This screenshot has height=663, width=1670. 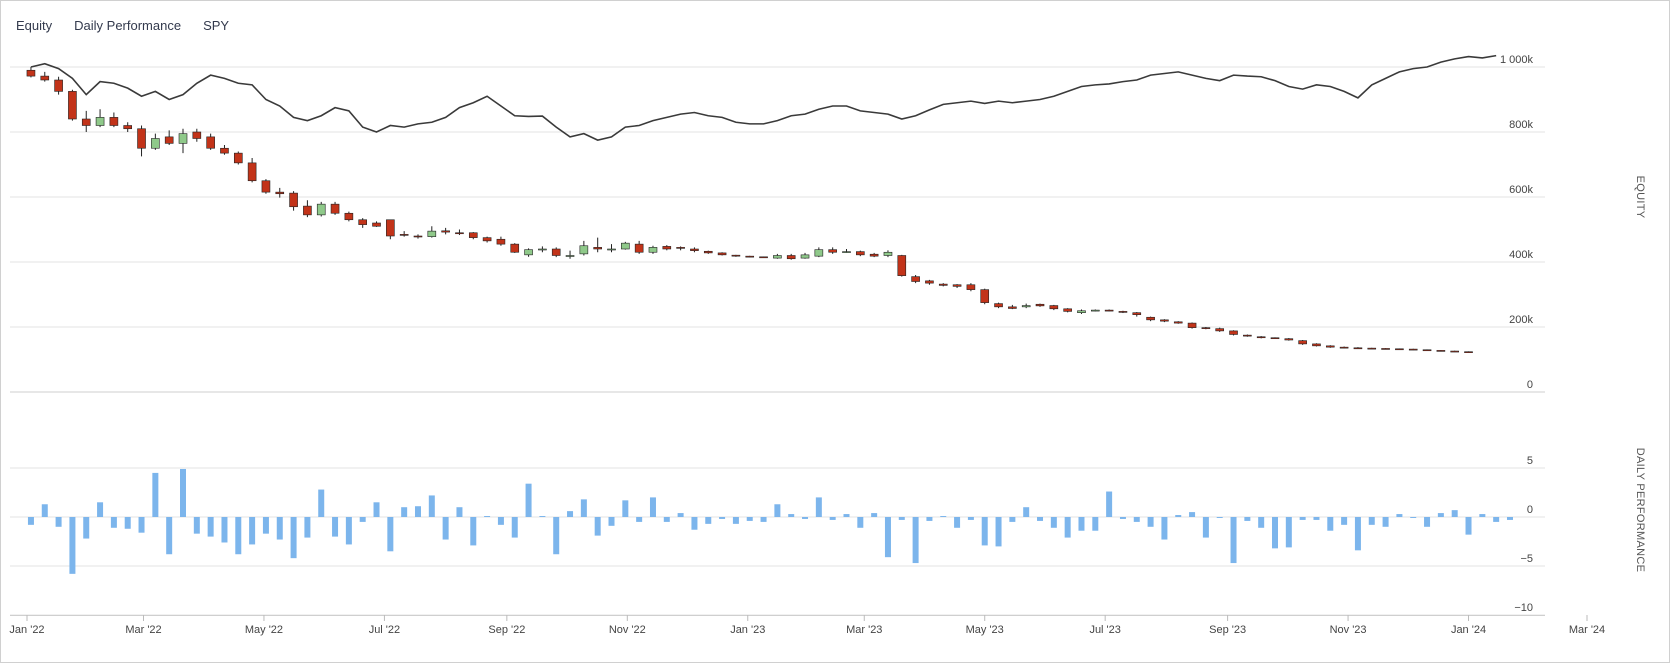 What do you see at coordinates (128, 25) in the screenshot?
I see `legend-daily-performance: Daily Performance` at bounding box center [128, 25].